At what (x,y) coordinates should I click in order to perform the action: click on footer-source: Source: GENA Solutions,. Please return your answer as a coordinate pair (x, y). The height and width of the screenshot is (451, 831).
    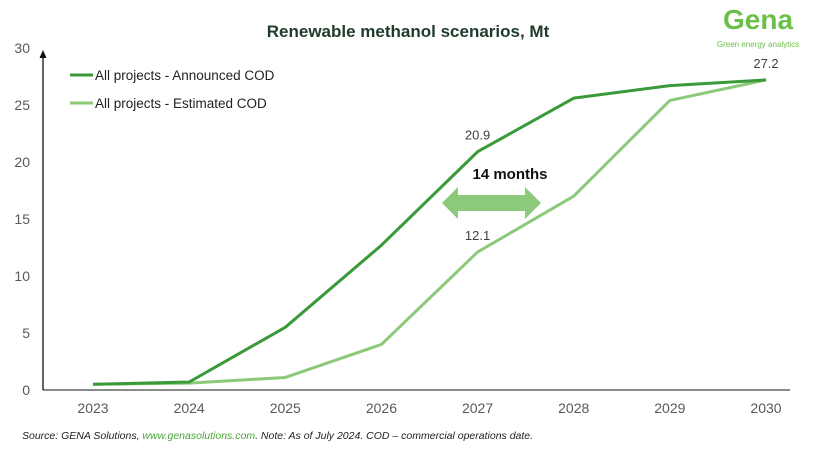
    Looking at the image, I should click on (82, 436).